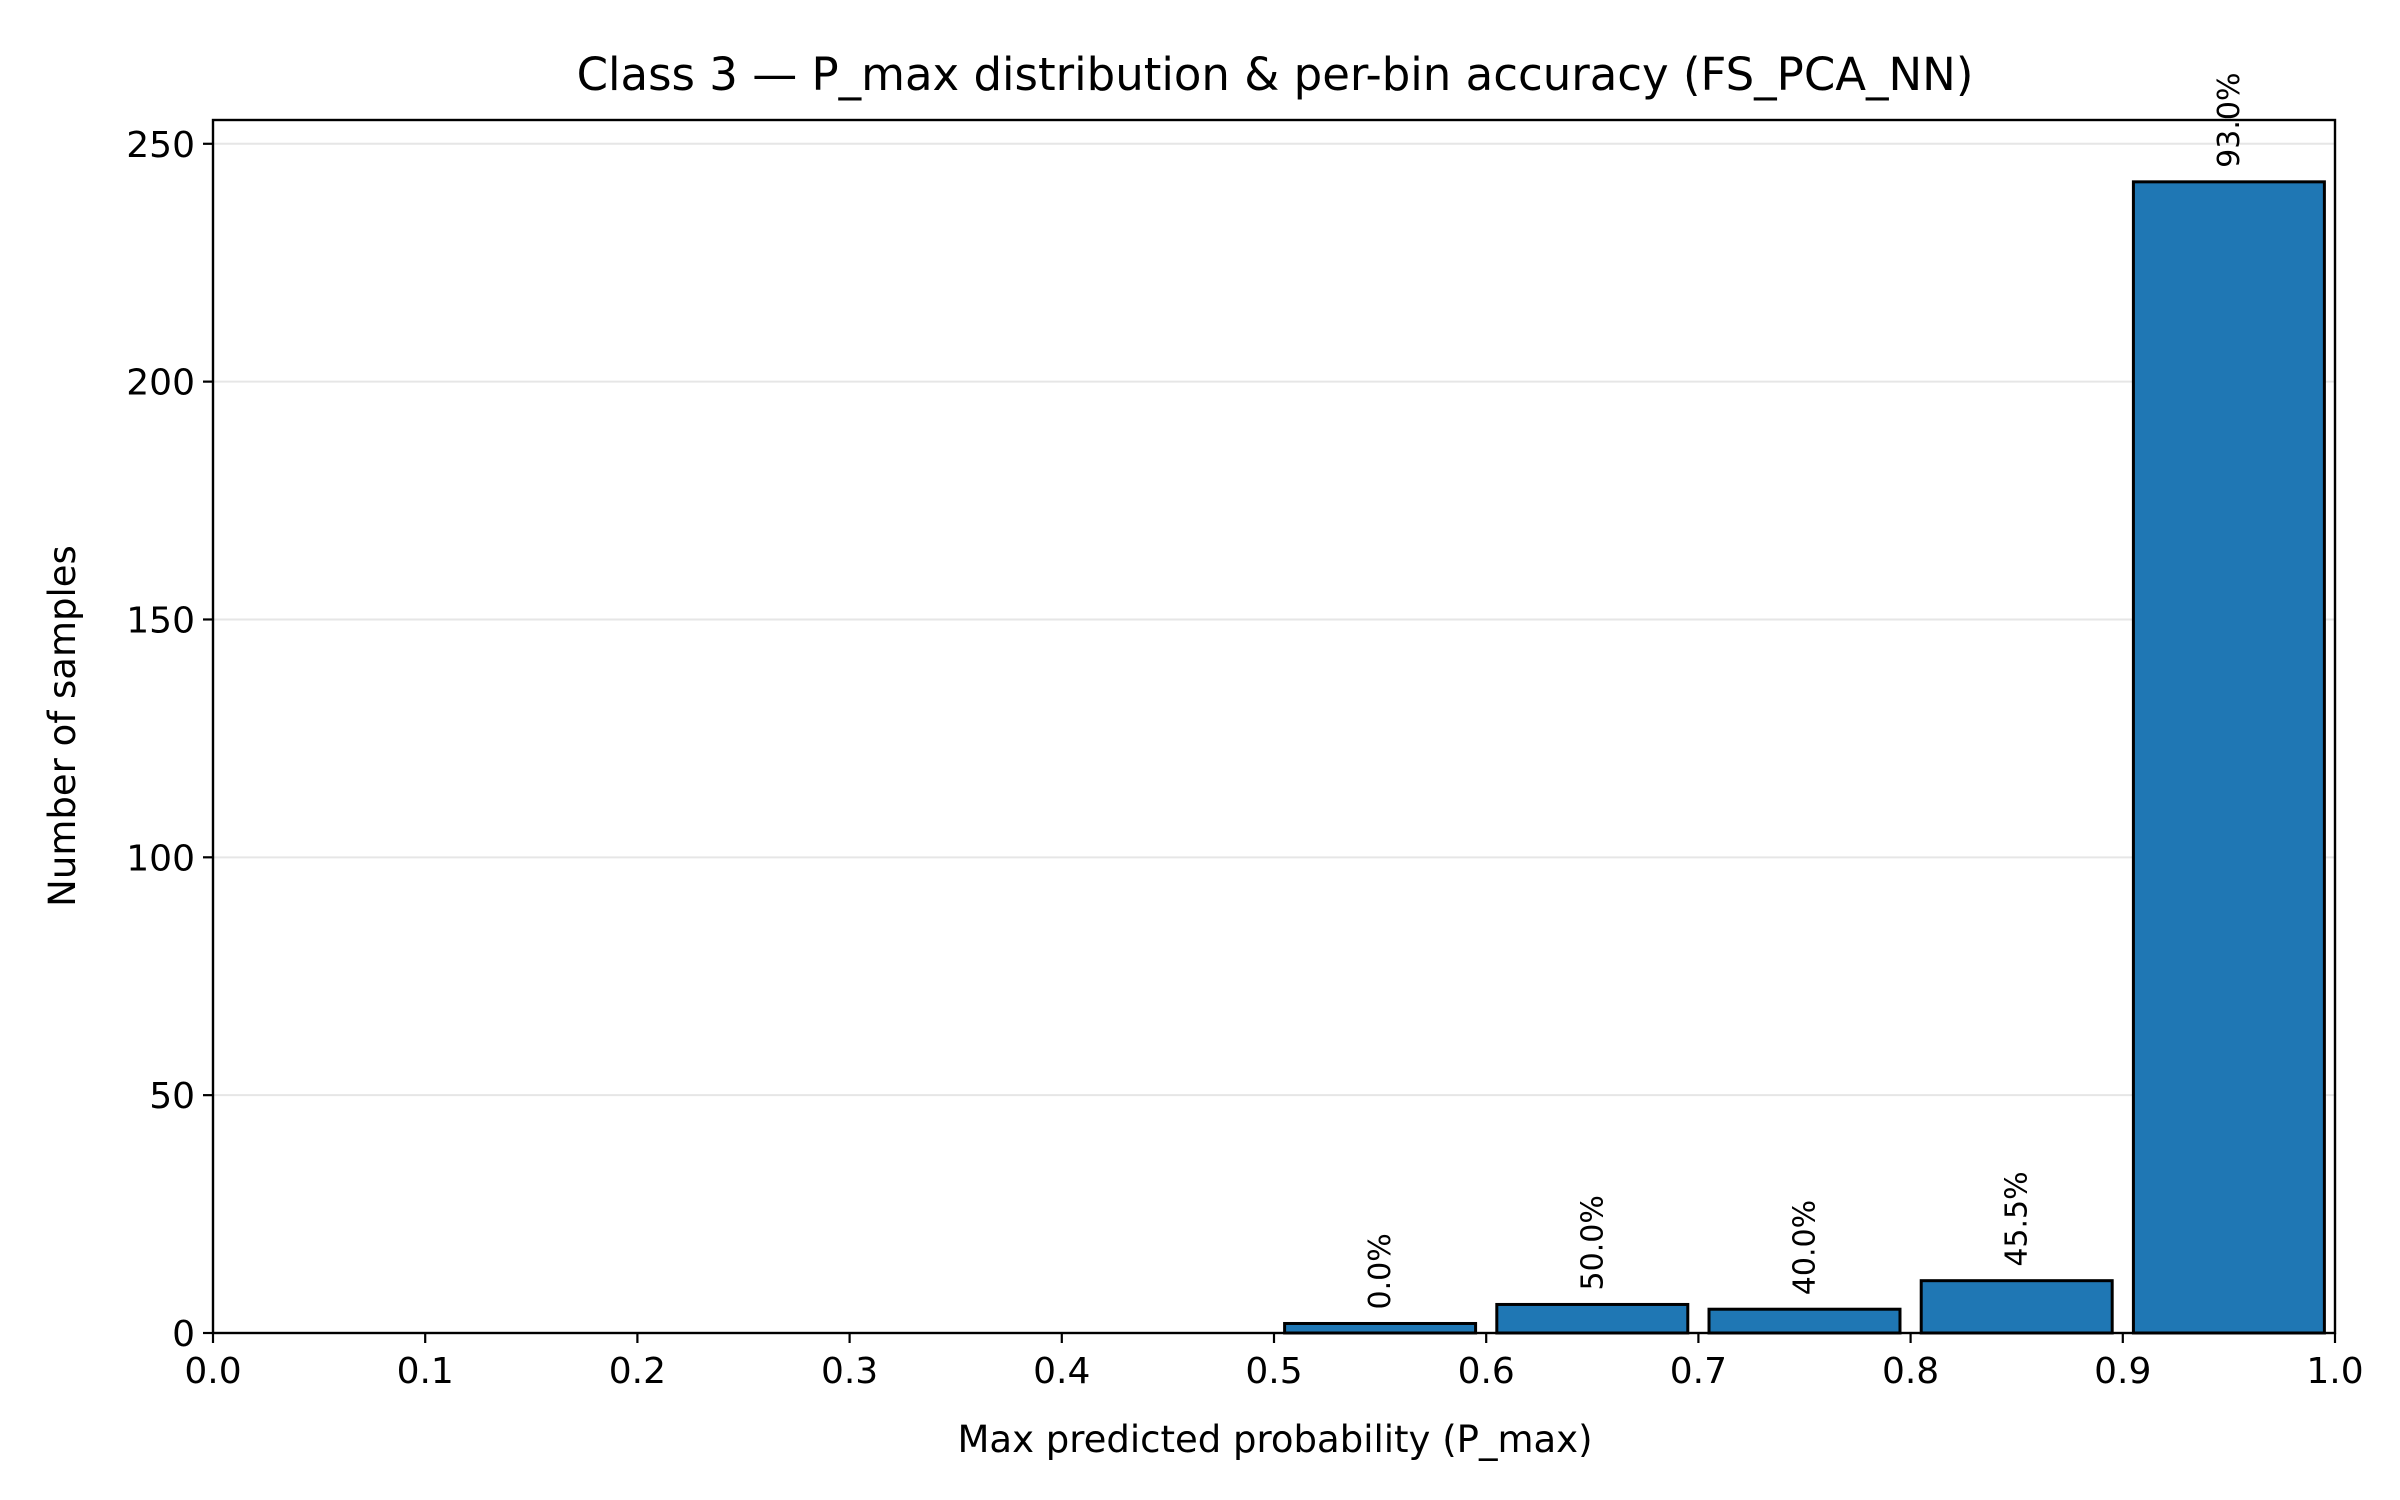 The height and width of the screenshot is (1500, 2400). I want to click on bin-accuracy-label: 93.0%, so click(2229, 120).